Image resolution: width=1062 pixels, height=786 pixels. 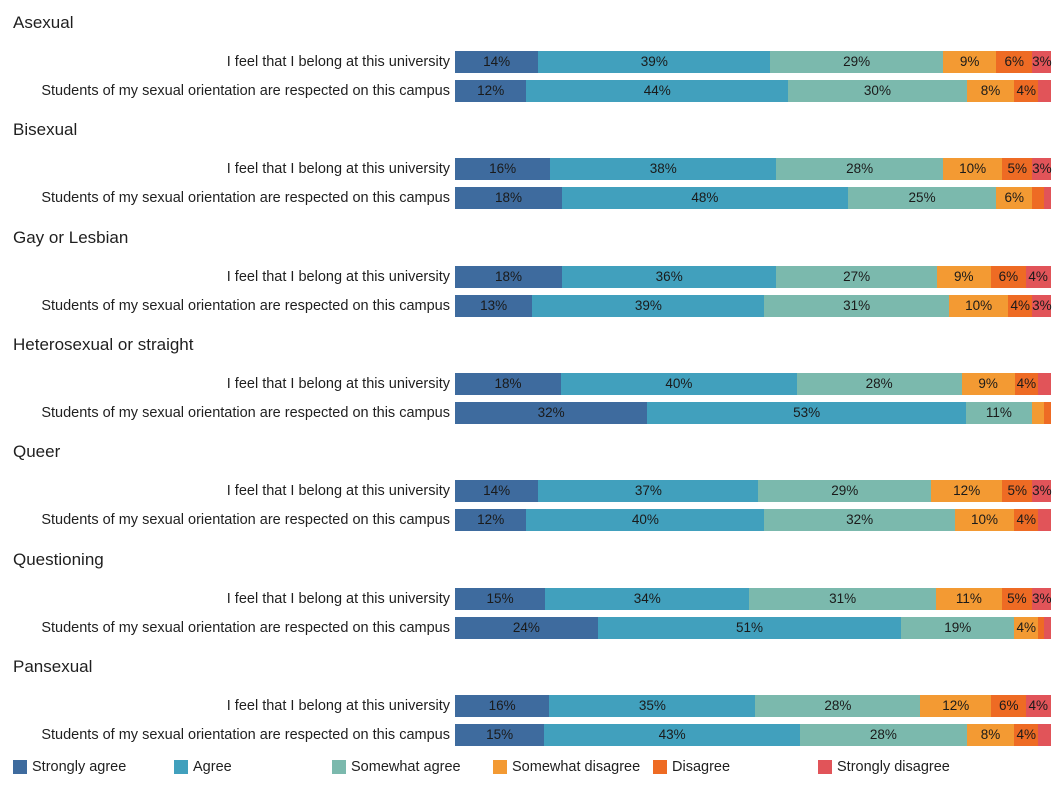 I want to click on legend-item: Somewhat agree, so click(x=396, y=767).